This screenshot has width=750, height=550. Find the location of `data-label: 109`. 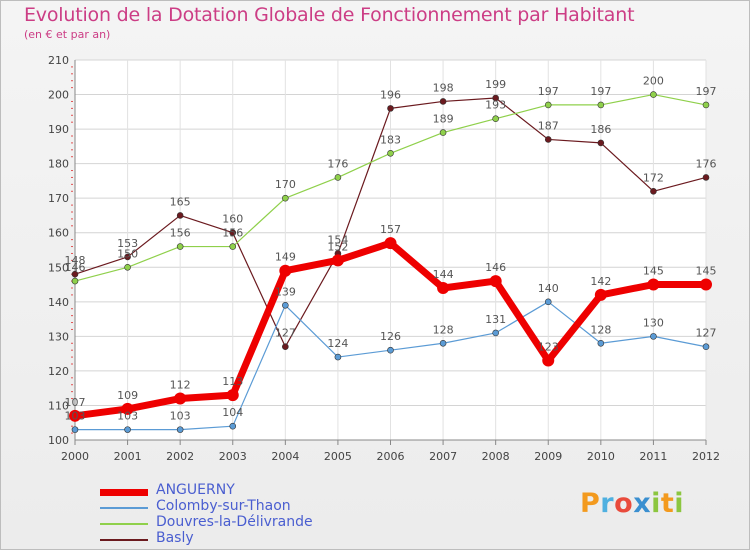

data-label: 109 is located at coordinates (127, 395).